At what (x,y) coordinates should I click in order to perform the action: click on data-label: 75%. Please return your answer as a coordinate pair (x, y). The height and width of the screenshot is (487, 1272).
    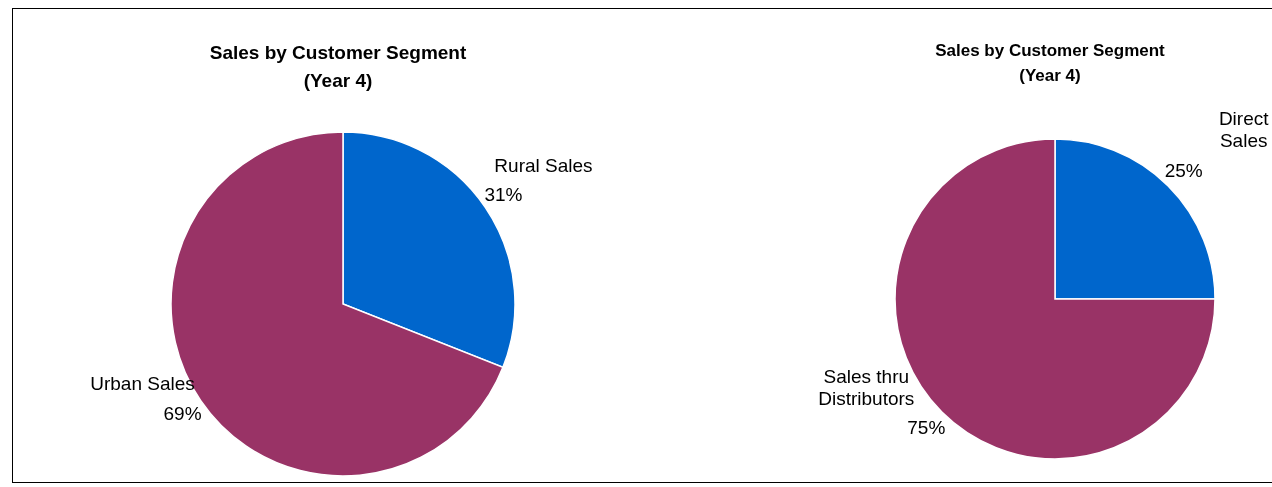
    Looking at the image, I should click on (926, 428).